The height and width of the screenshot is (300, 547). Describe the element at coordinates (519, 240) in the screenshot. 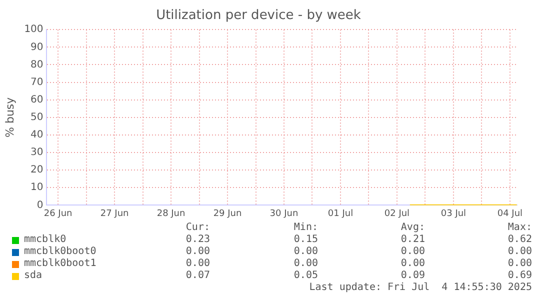

I see `text: 0.62` at that location.